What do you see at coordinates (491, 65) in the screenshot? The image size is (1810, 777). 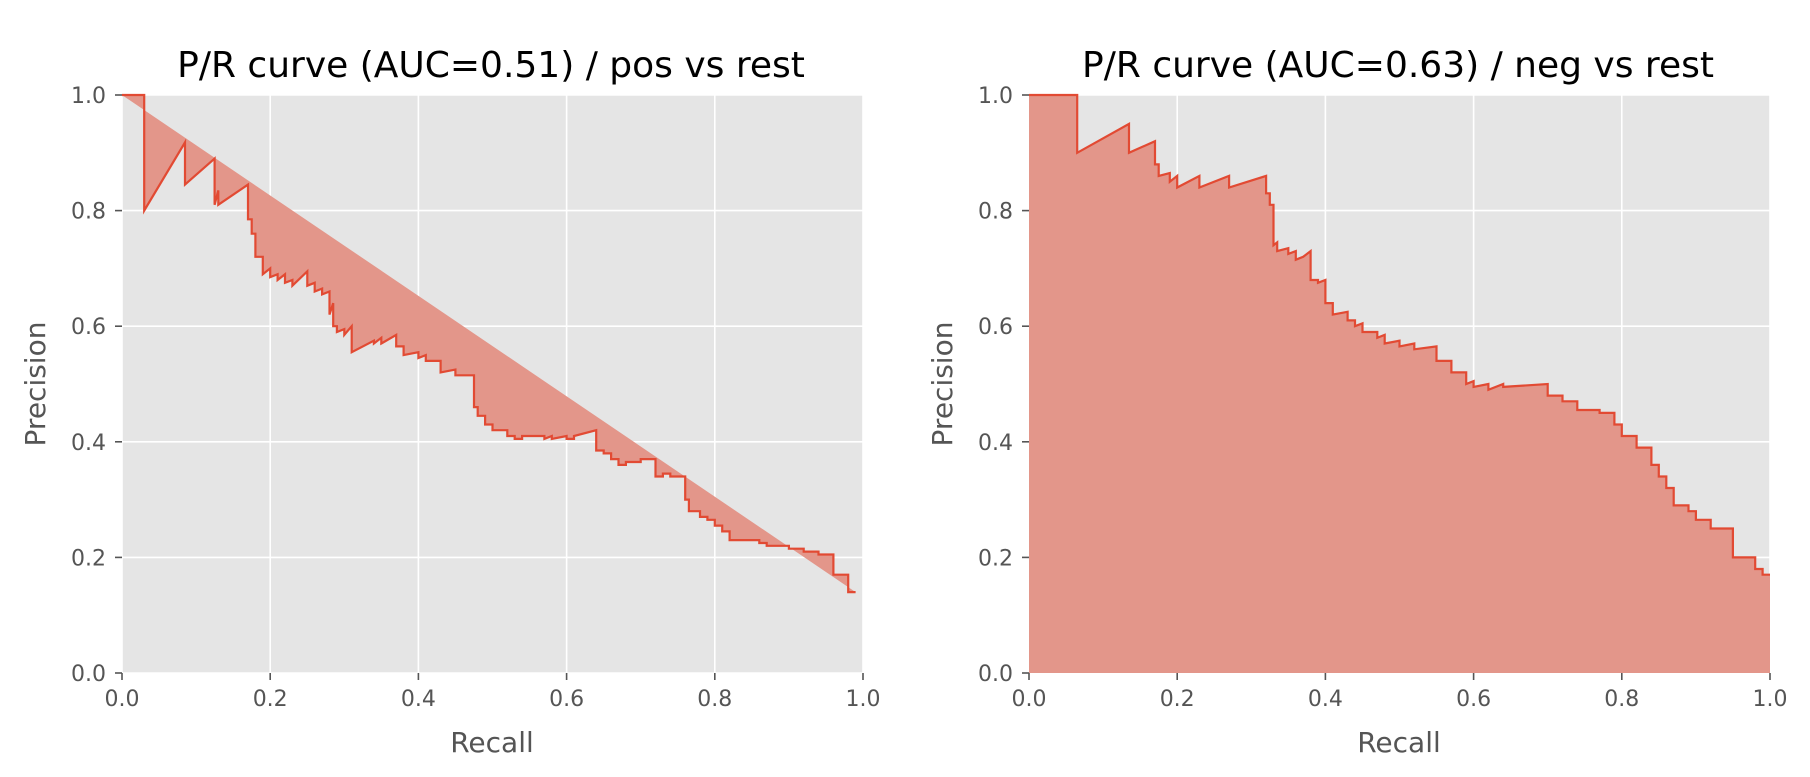 I see `chart-title: P/R curve (AUC=0.51) / pos vs rest` at bounding box center [491, 65].